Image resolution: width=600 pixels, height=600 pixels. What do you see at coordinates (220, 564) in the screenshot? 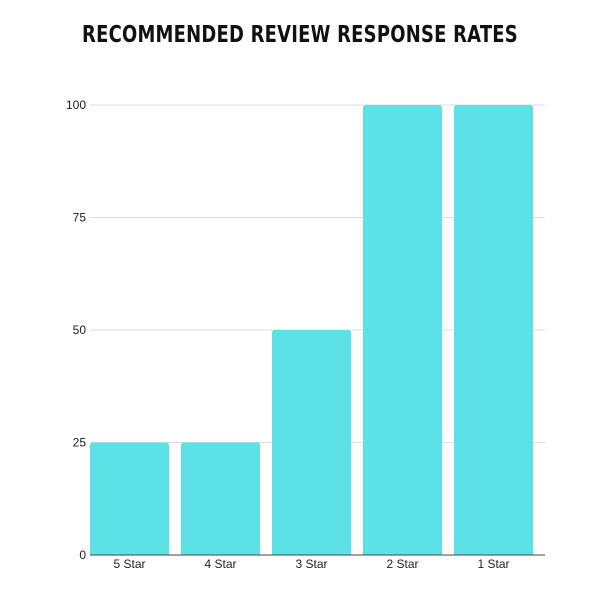
I see `x-tick-label: 4 Star` at bounding box center [220, 564].